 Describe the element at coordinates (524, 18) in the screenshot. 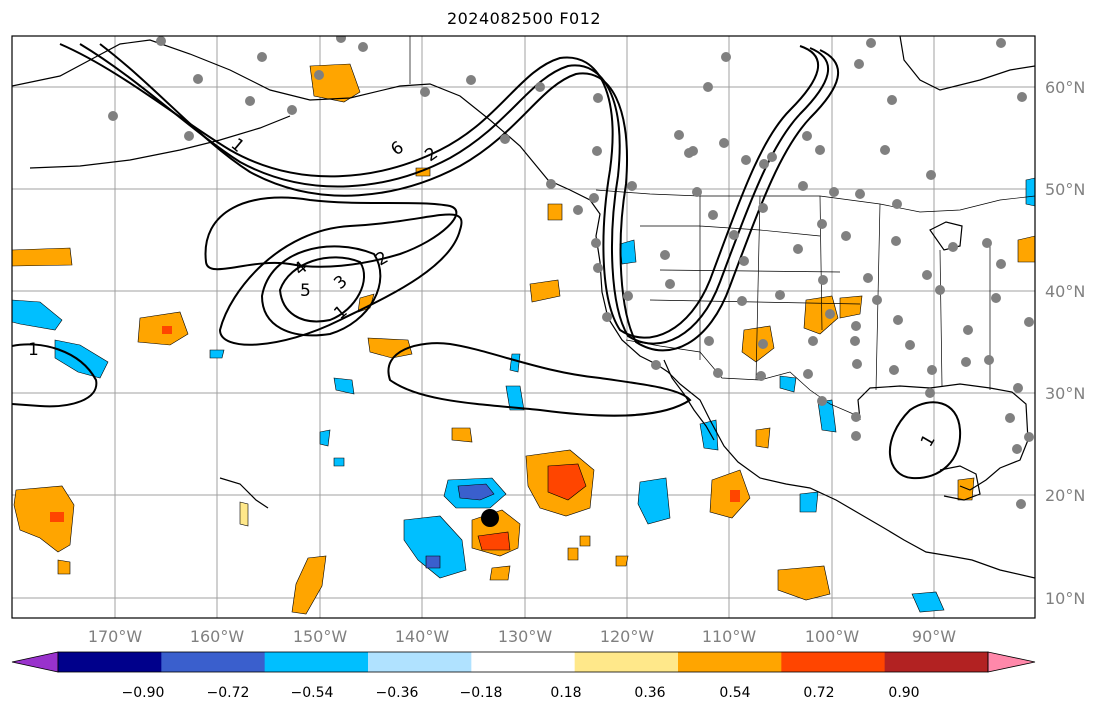

I see `map-title: 2024082500 F012` at that location.